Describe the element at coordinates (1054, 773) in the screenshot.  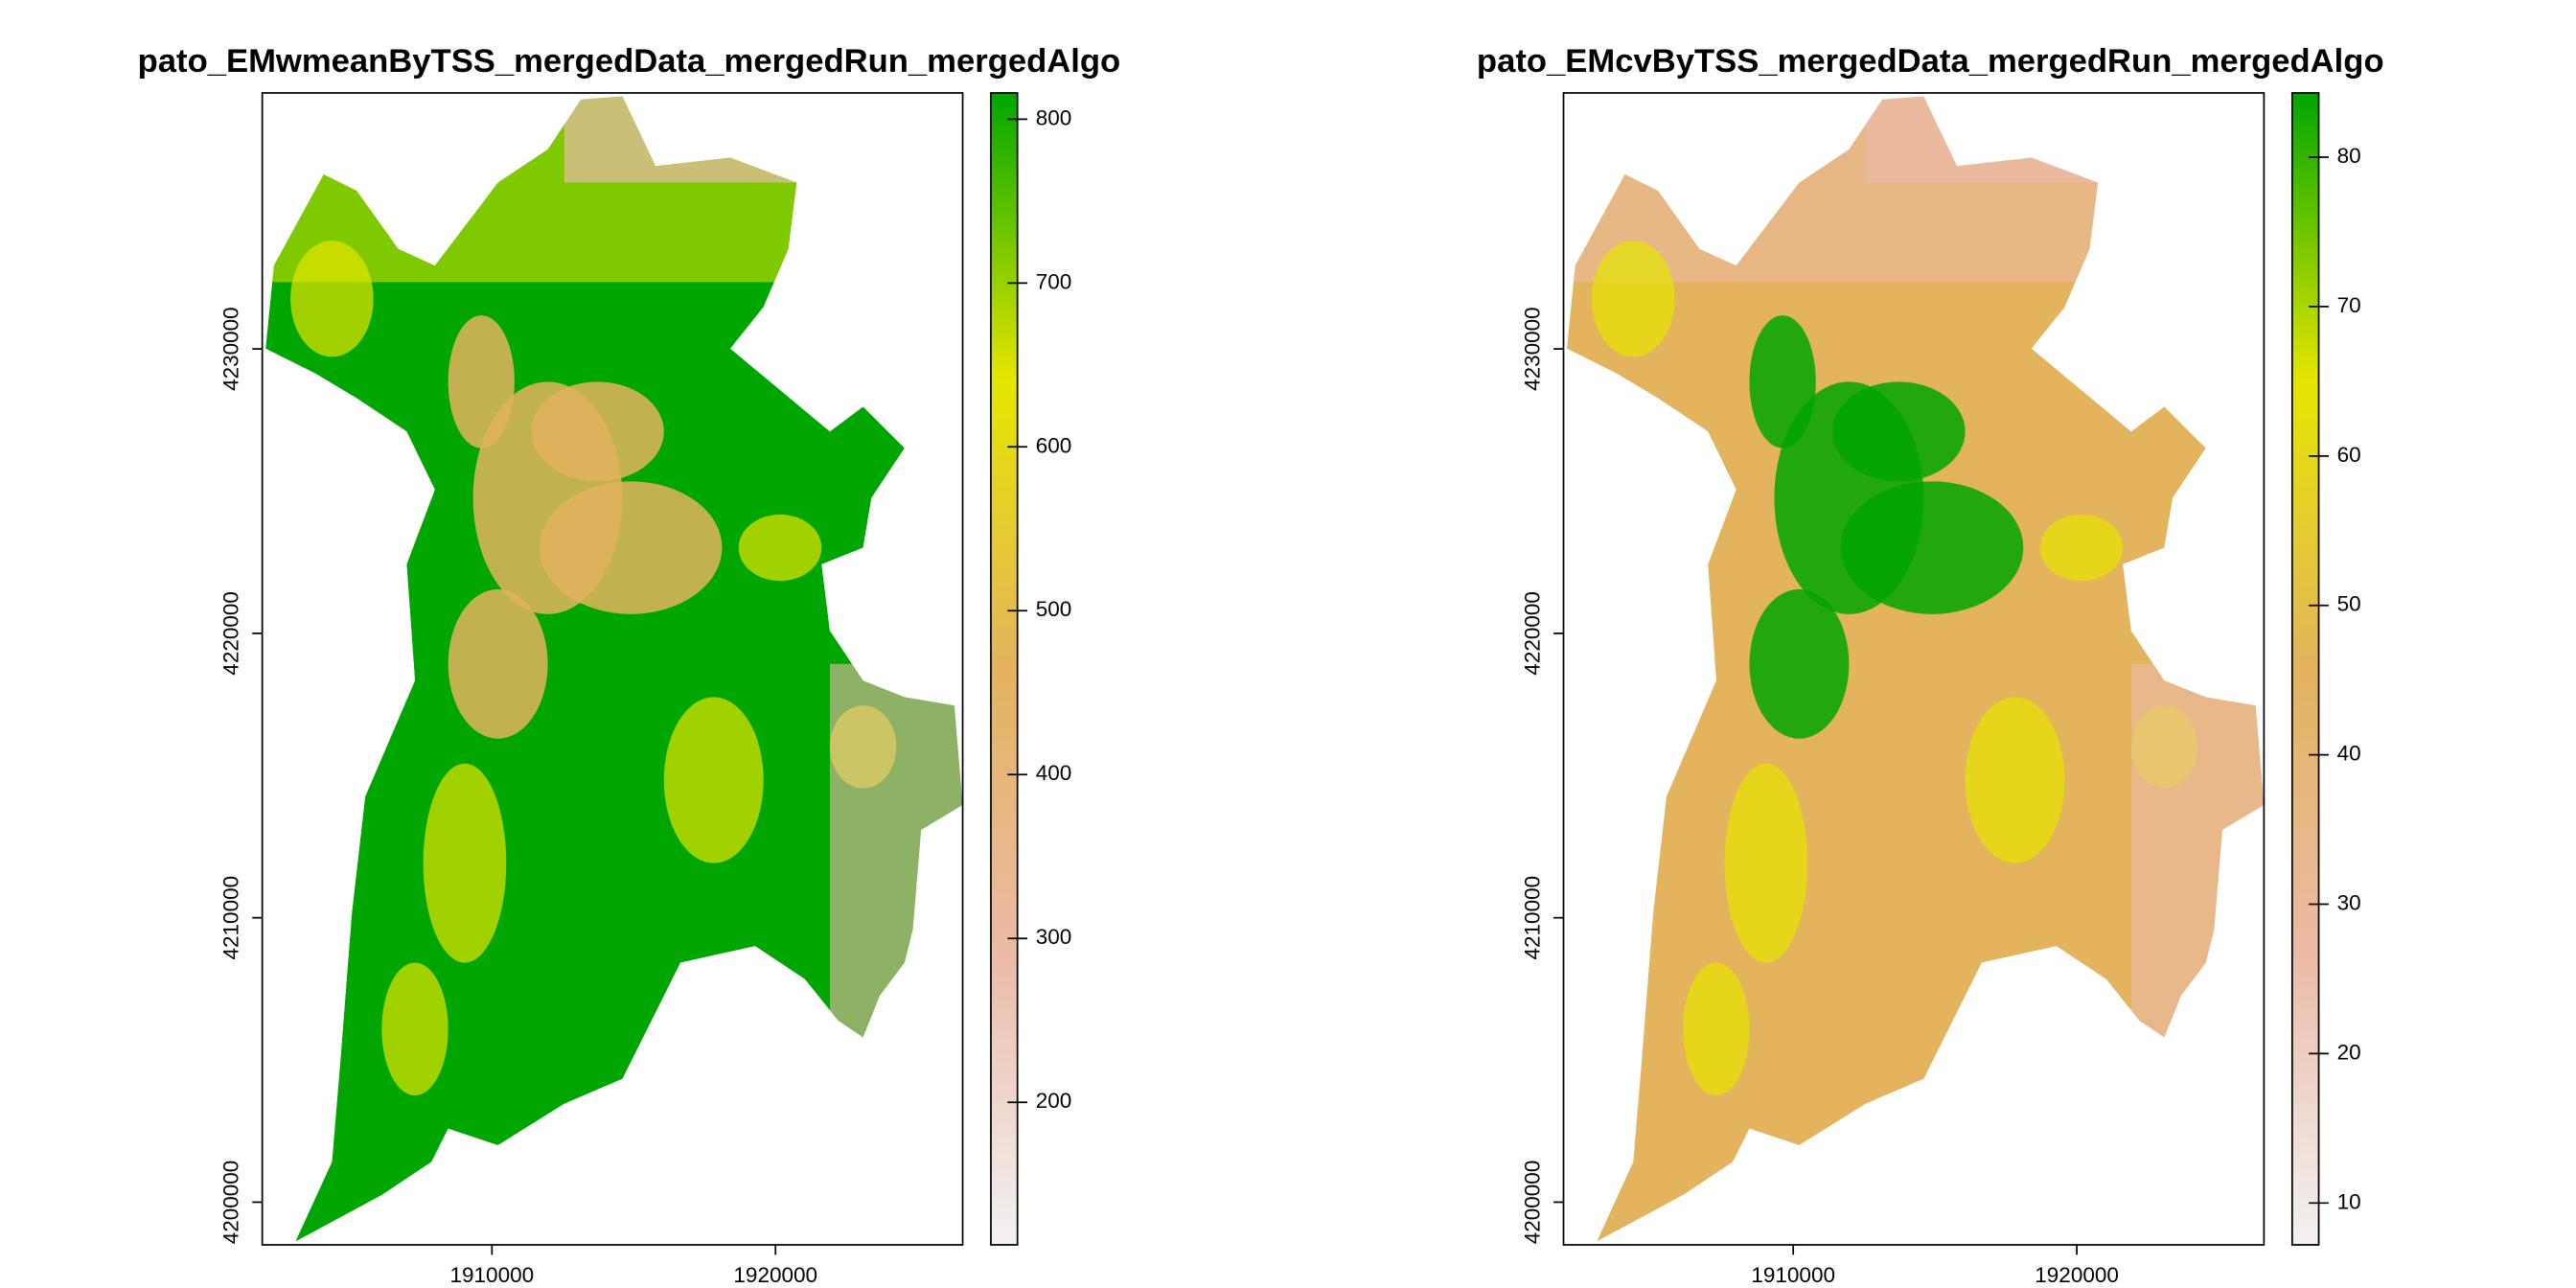
I see `colorbar-tick-label: 400` at that location.